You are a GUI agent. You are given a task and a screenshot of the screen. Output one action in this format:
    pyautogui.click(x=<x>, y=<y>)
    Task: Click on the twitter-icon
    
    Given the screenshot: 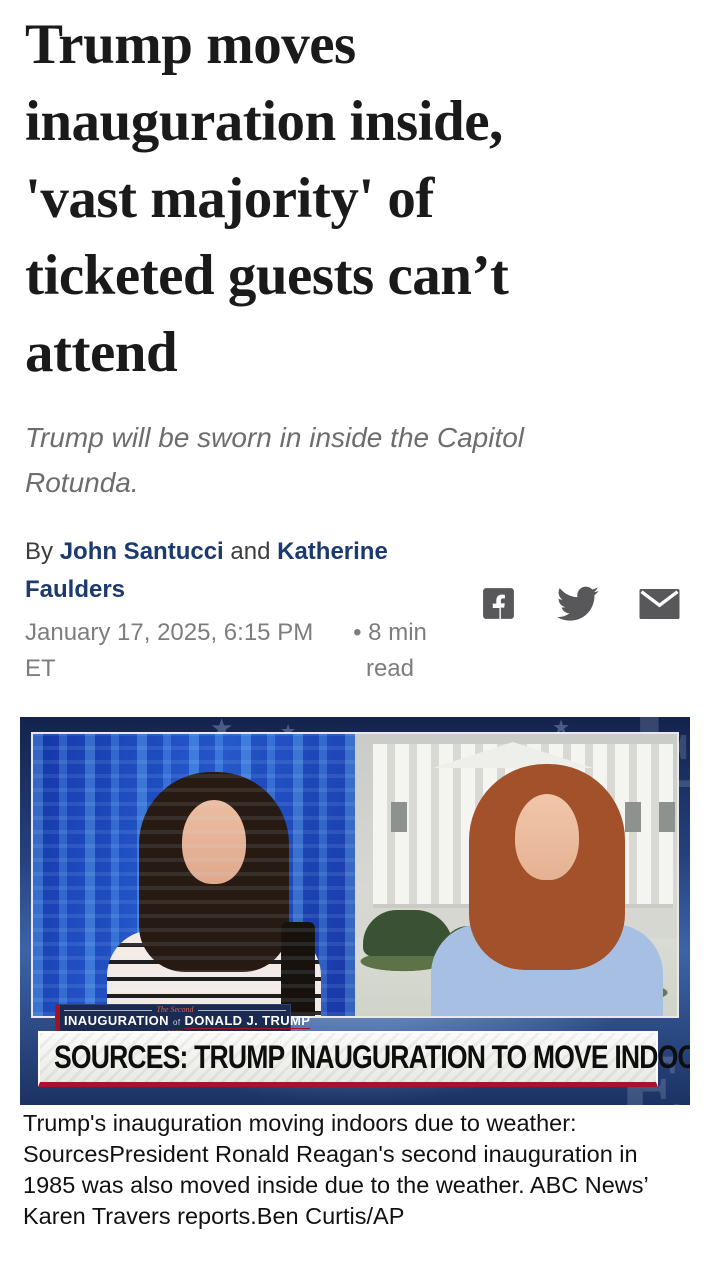 What is the action you would take?
    pyautogui.click(x=577, y=605)
    